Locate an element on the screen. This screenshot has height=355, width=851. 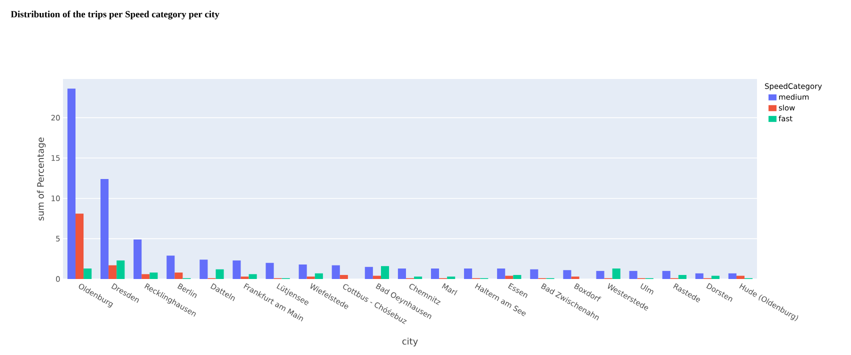
chart-title: Distribution of the trips per Speed category per city is located at coordinates (115, 15).